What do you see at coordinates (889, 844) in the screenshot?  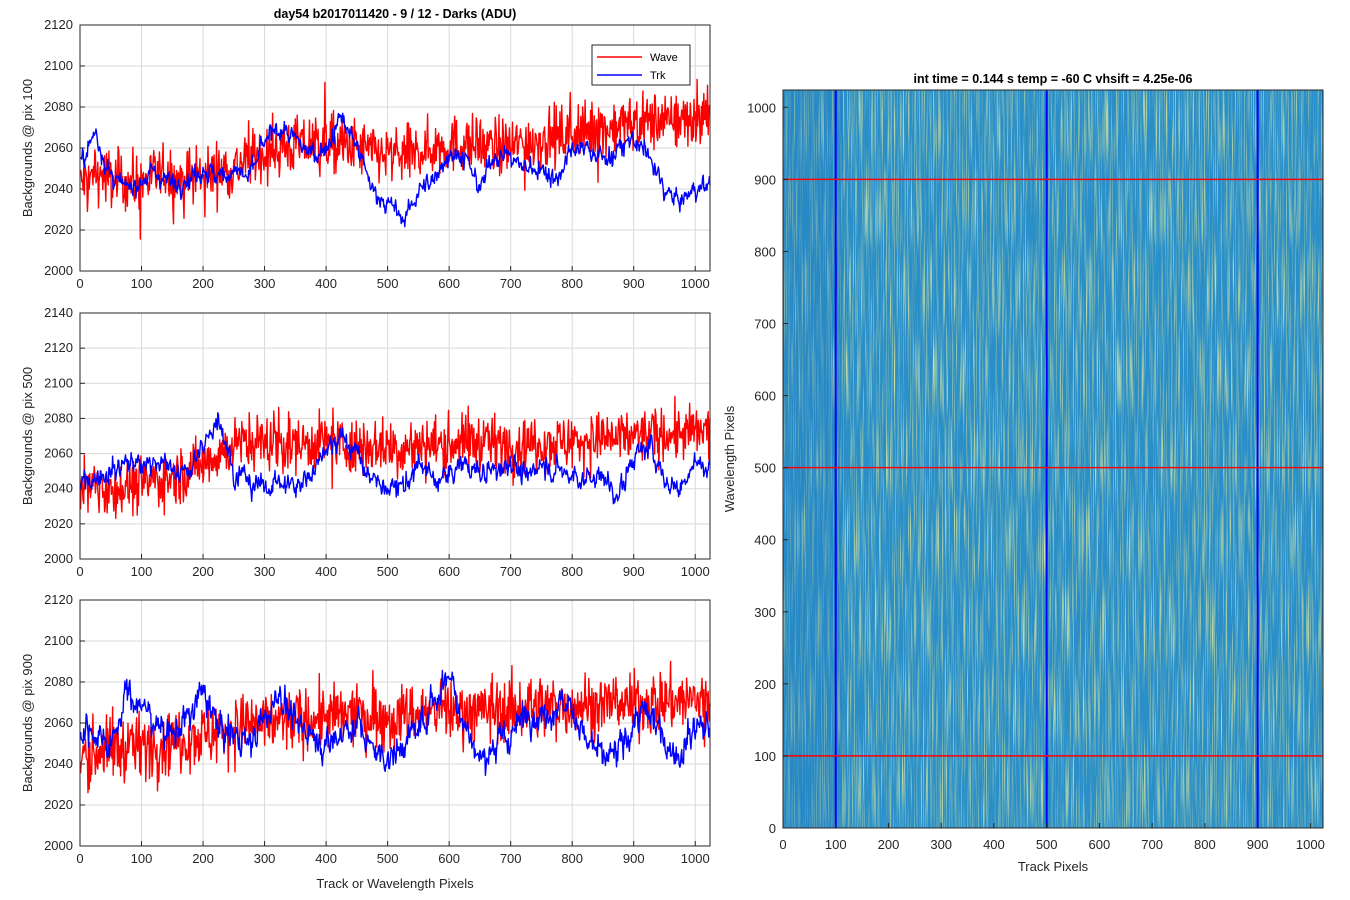 I see `image-x-tick-label: 200` at bounding box center [889, 844].